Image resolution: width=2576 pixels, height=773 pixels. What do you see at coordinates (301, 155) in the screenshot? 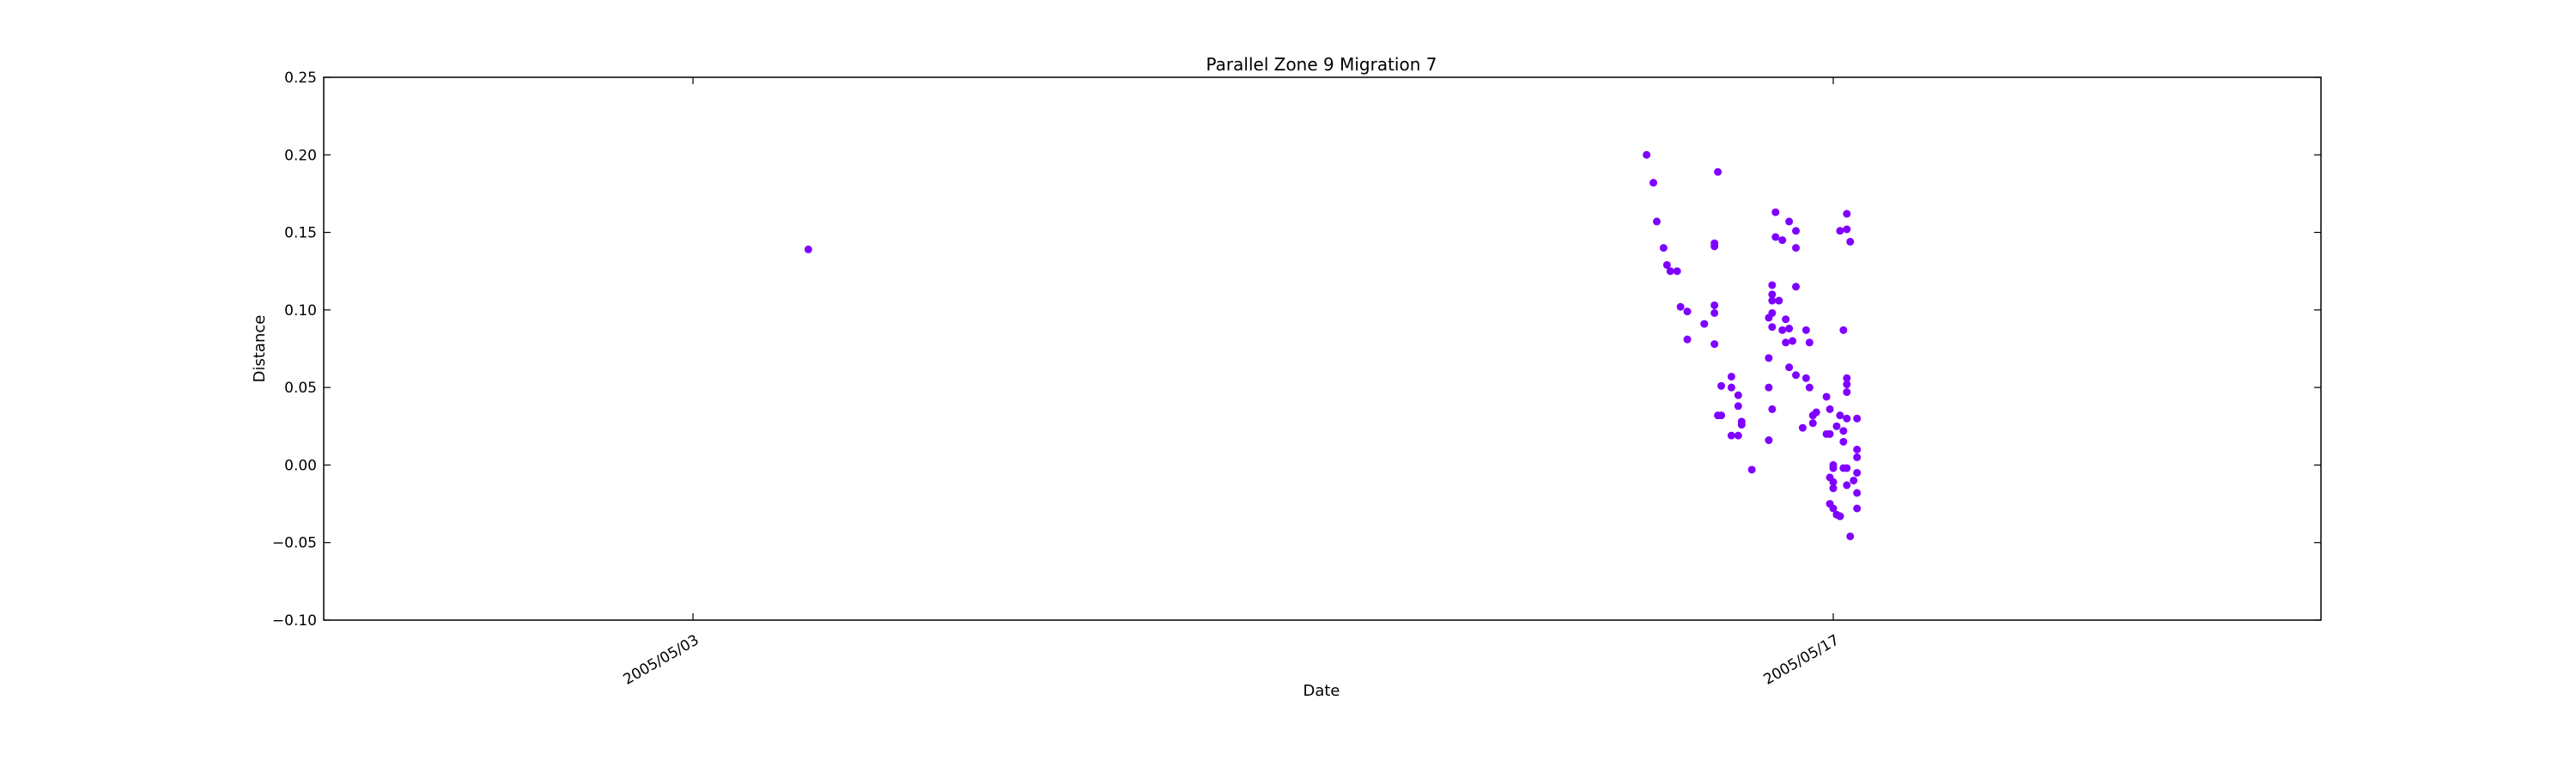
I see `y-tick-label: 0.20` at bounding box center [301, 155].